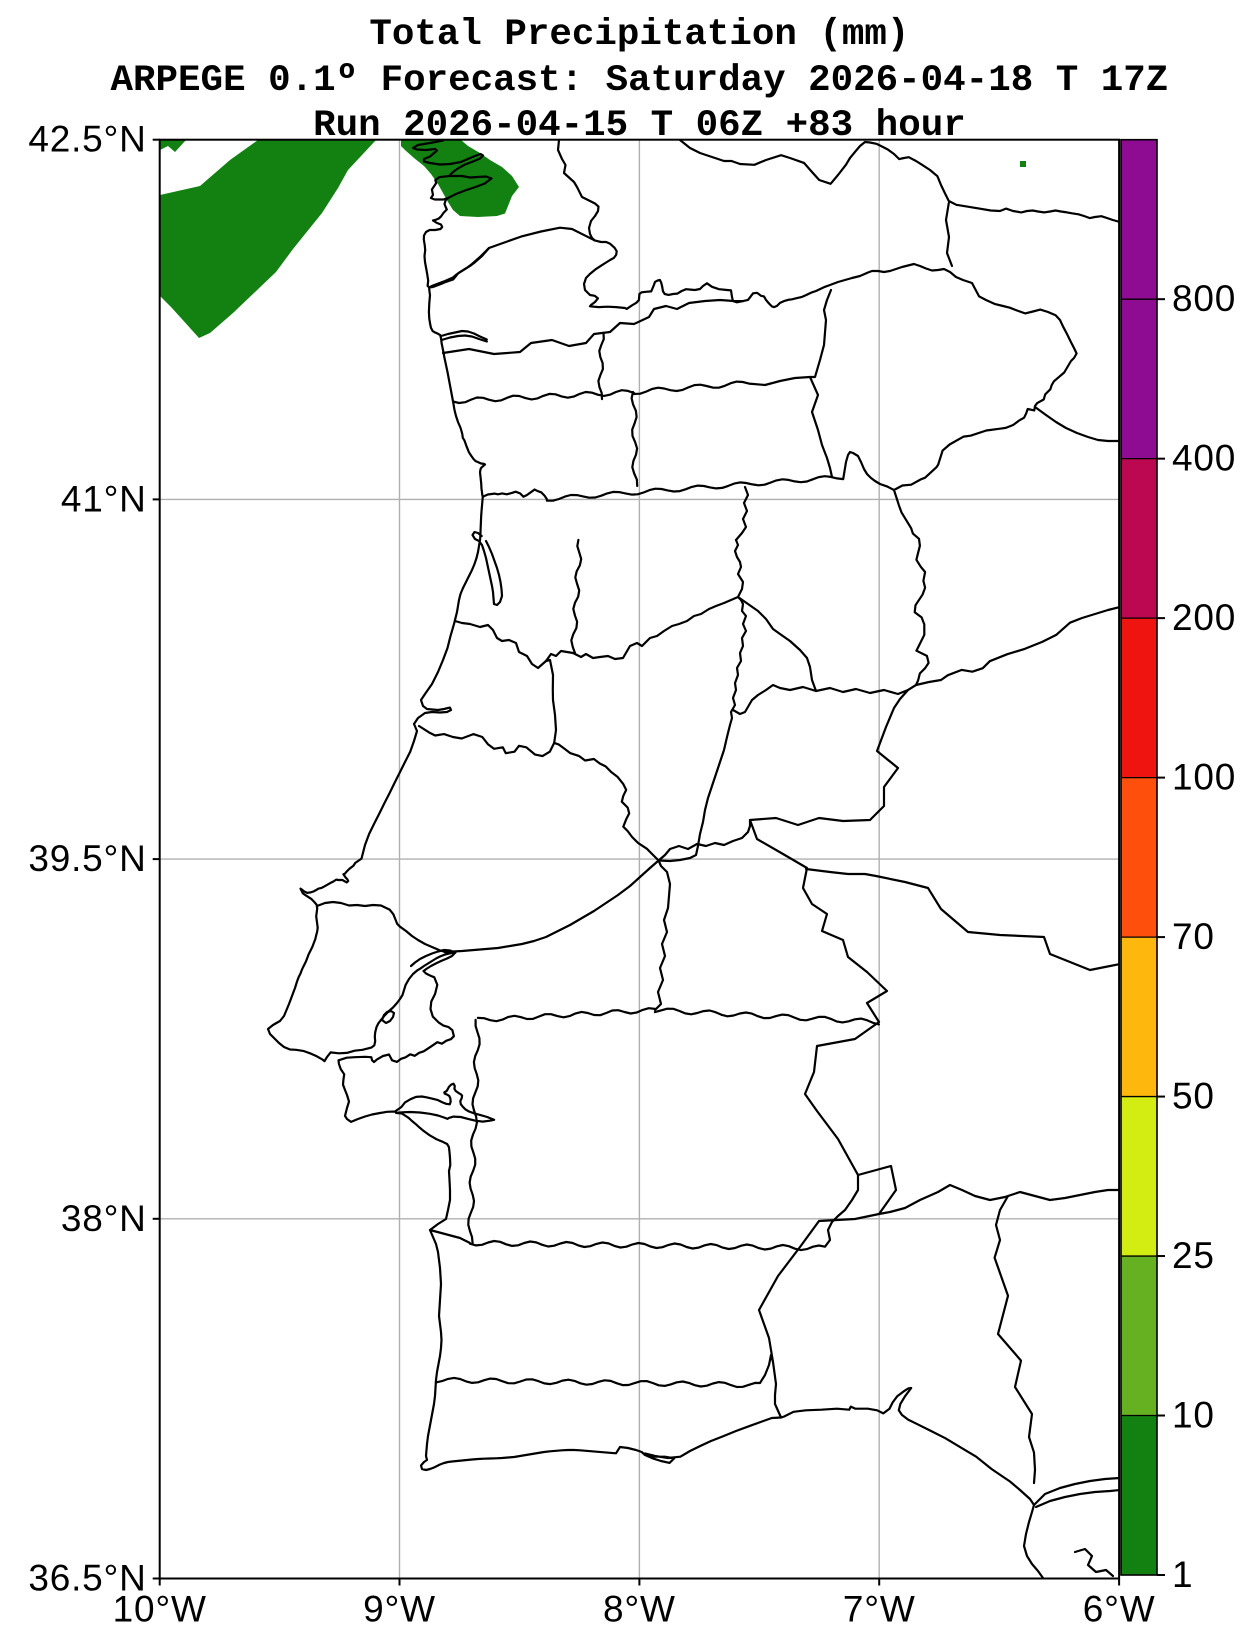 This screenshot has width=1259, height=1651. I want to click on svg-text: 100, so click(1204, 777).